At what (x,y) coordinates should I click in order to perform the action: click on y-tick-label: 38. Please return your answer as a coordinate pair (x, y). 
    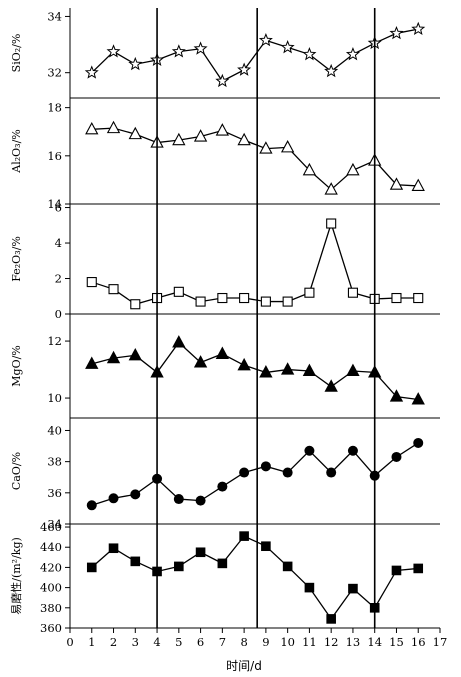
    Looking at the image, I should click on (54, 462).